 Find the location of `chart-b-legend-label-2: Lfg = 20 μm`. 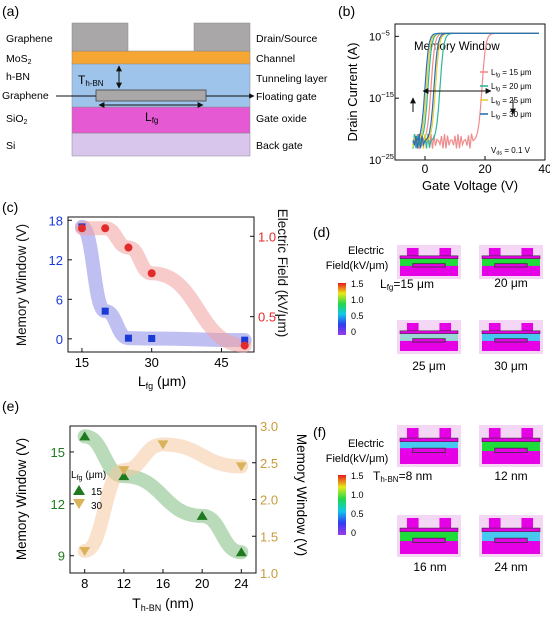

chart-b-legend-label-2: Lfg = 20 μm is located at coordinates (511, 87).